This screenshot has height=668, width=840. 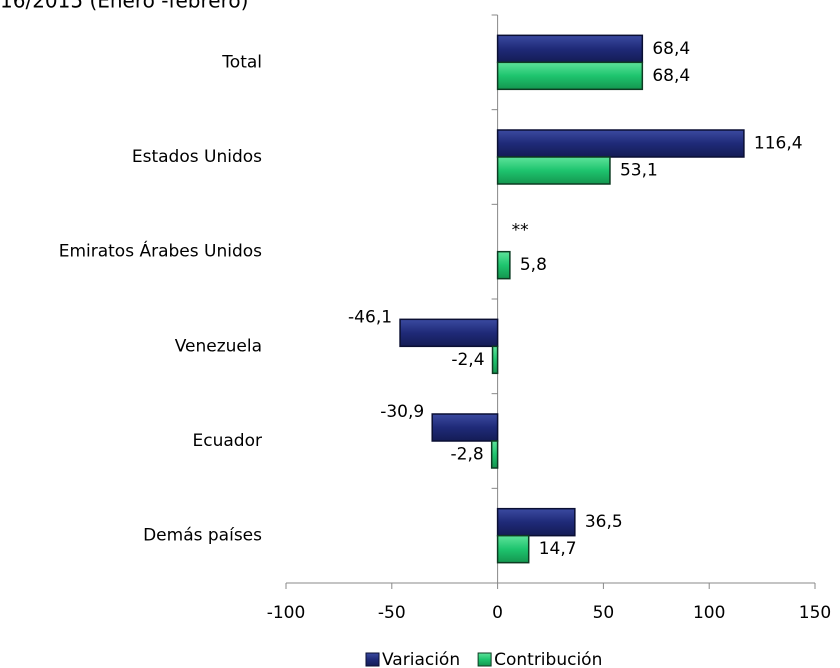 What do you see at coordinates (533, 265) in the screenshot?
I see `value-label: 5,8` at bounding box center [533, 265].